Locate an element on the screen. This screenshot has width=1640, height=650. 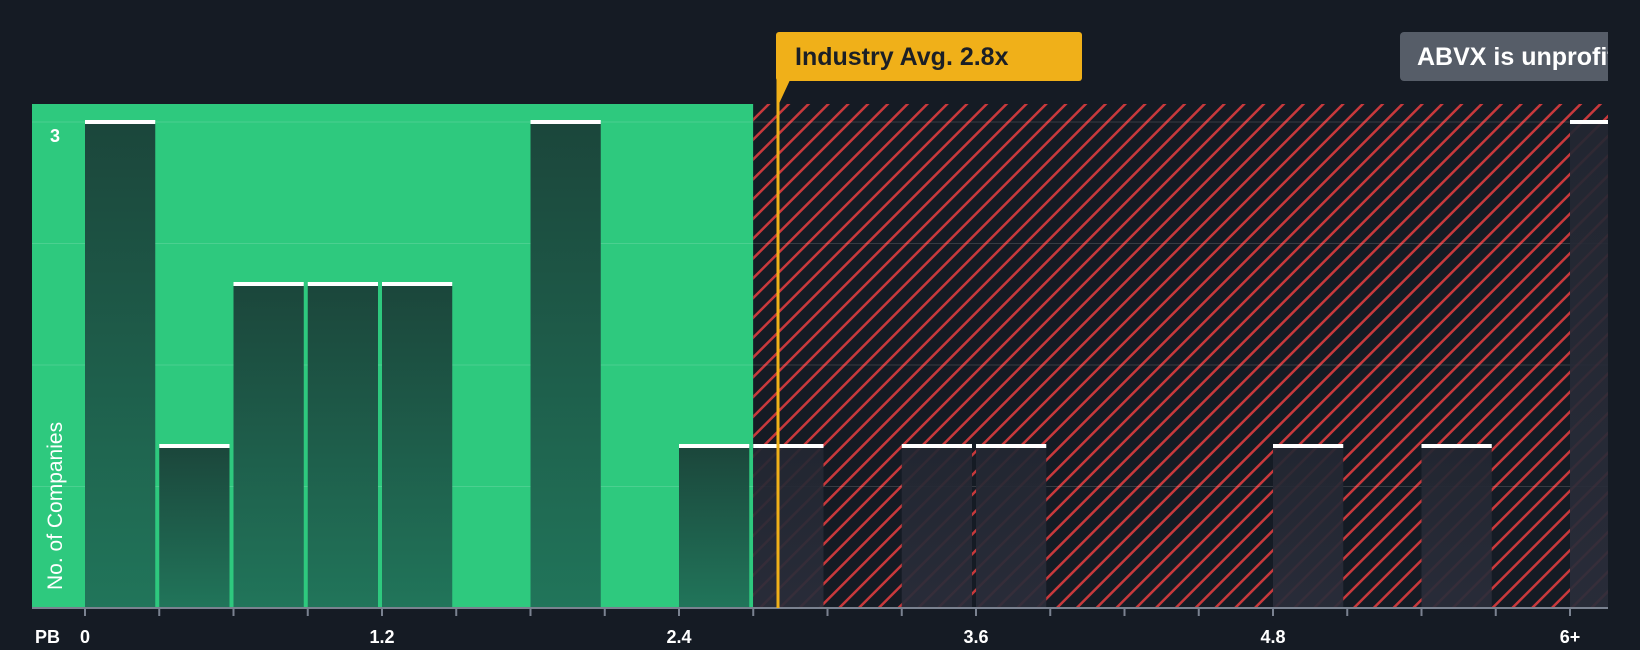
company-badge-box is located at coordinates (1504, 56).